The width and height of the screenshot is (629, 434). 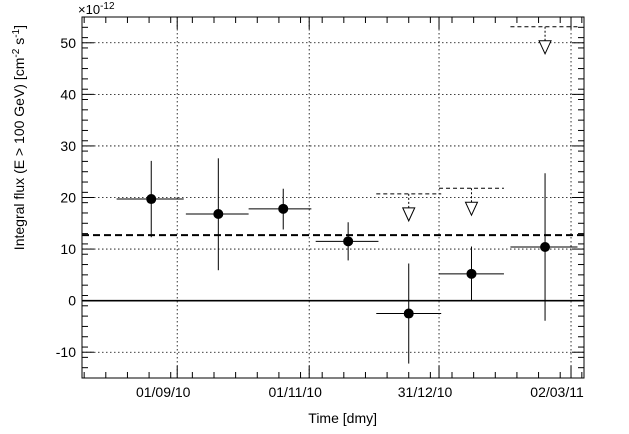 I want to click on y-tick-label: 50, so click(x=68, y=43).